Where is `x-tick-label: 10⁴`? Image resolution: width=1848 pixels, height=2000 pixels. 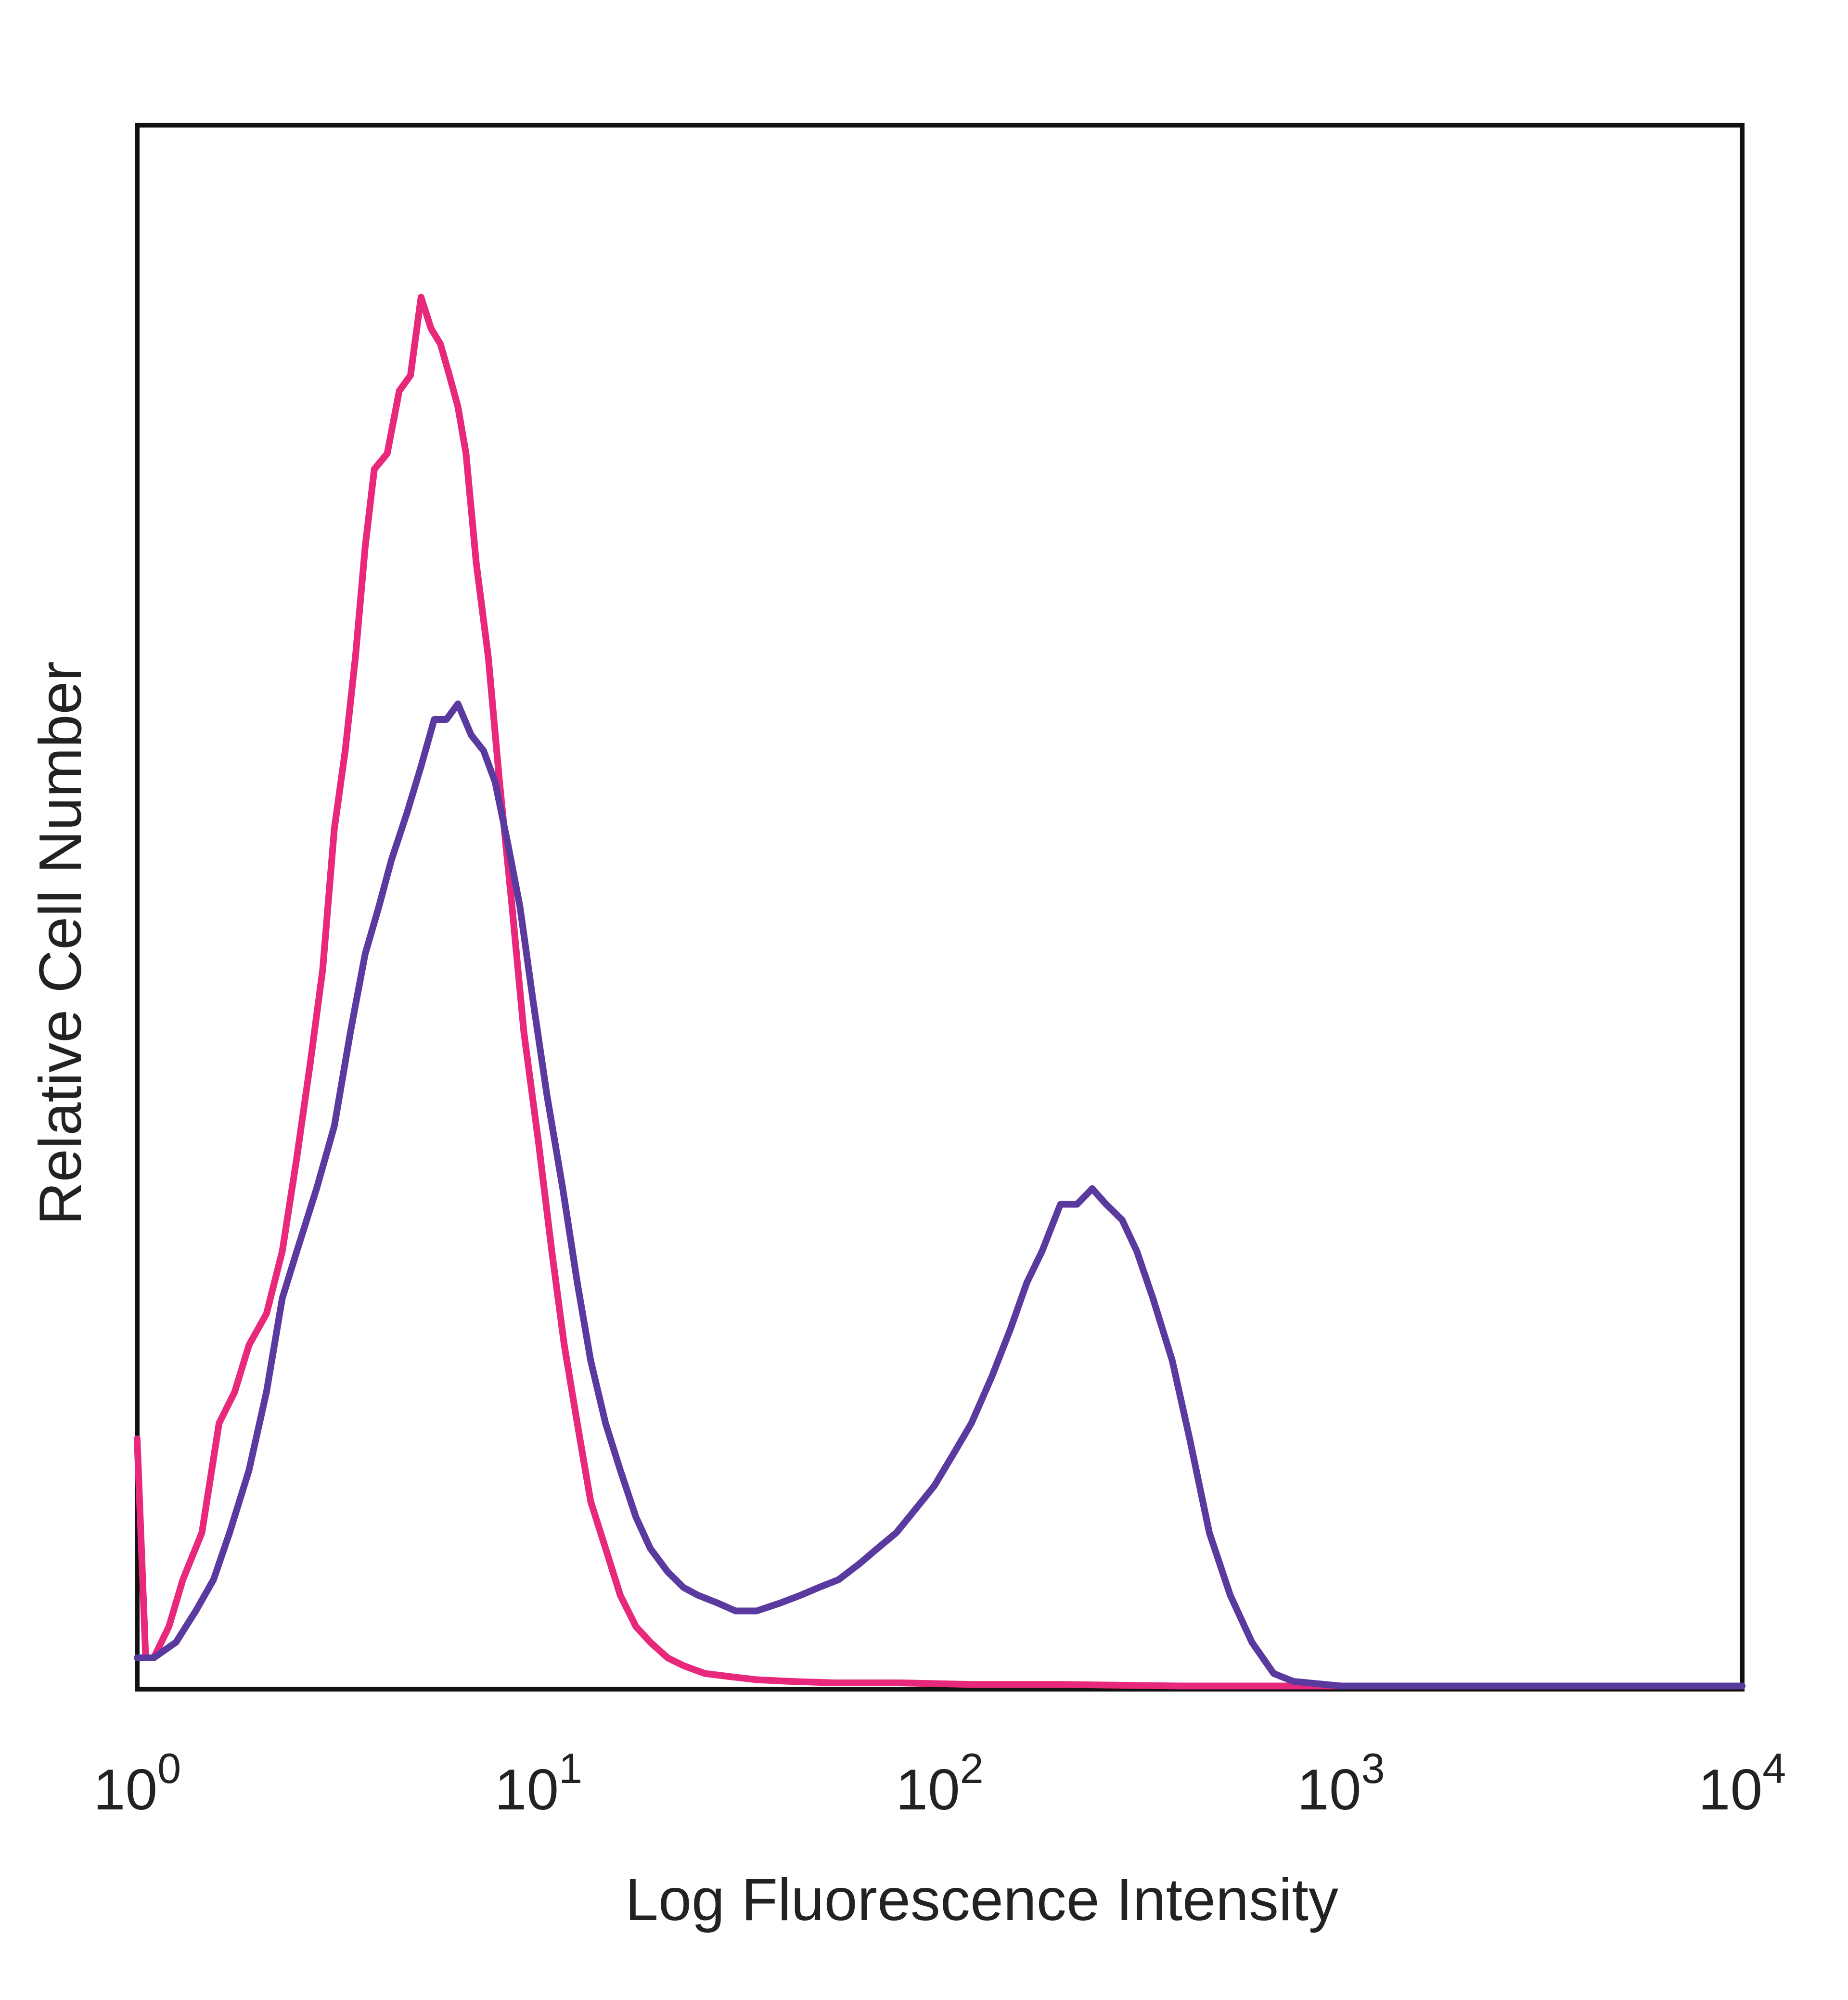
x-tick-label: 10⁴ is located at coordinates (1742, 1783).